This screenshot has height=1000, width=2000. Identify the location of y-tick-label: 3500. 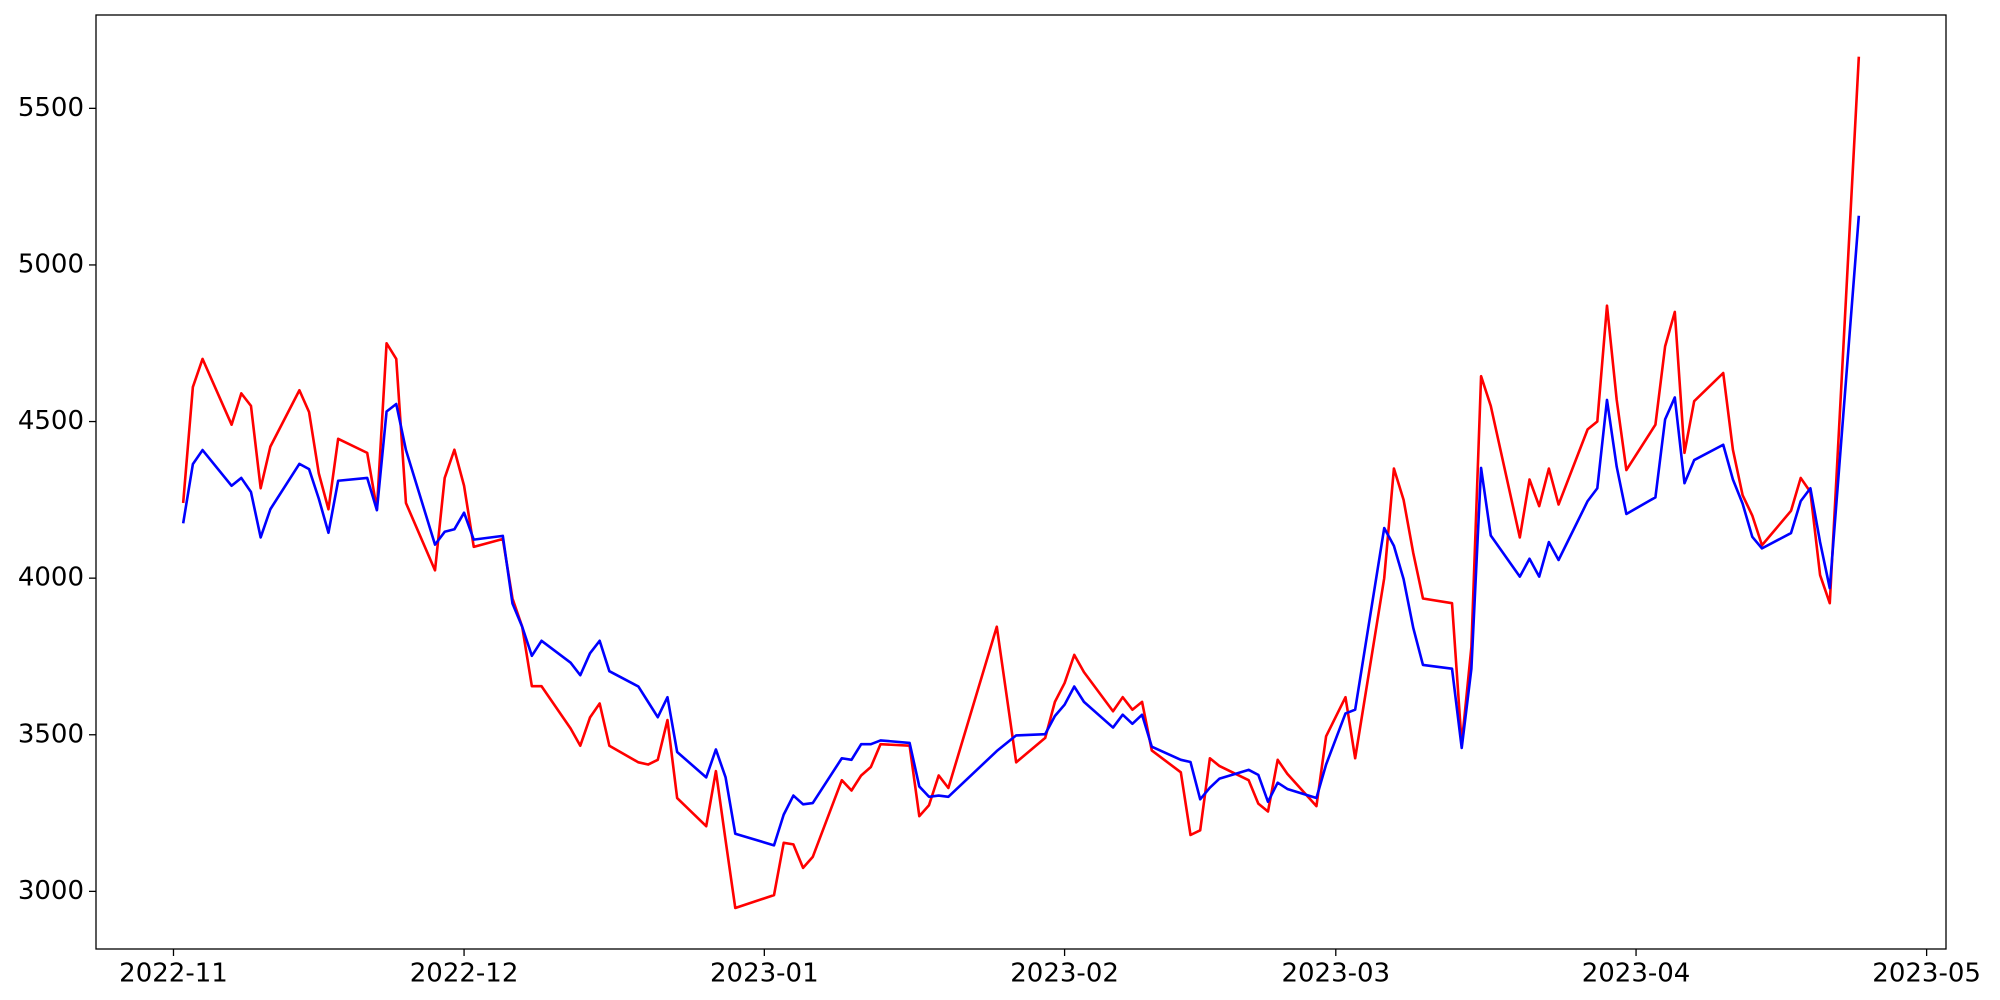
(51, 734).